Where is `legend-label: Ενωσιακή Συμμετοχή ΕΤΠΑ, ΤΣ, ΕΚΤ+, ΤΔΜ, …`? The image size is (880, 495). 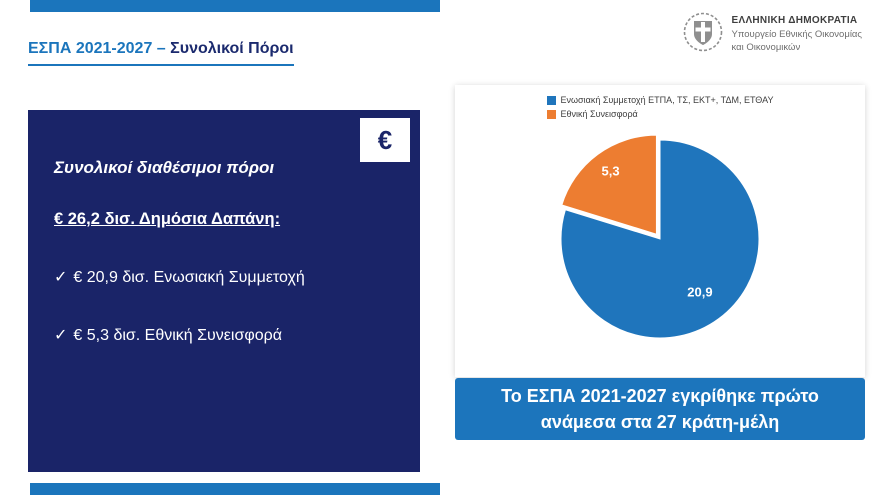 legend-label: Ενωσιακή Συμμετοχή ΕΤΠΑ, ΤΣ, ΕΚΤ+, ΤΔΜ, … is located at coordinates (667, 100).